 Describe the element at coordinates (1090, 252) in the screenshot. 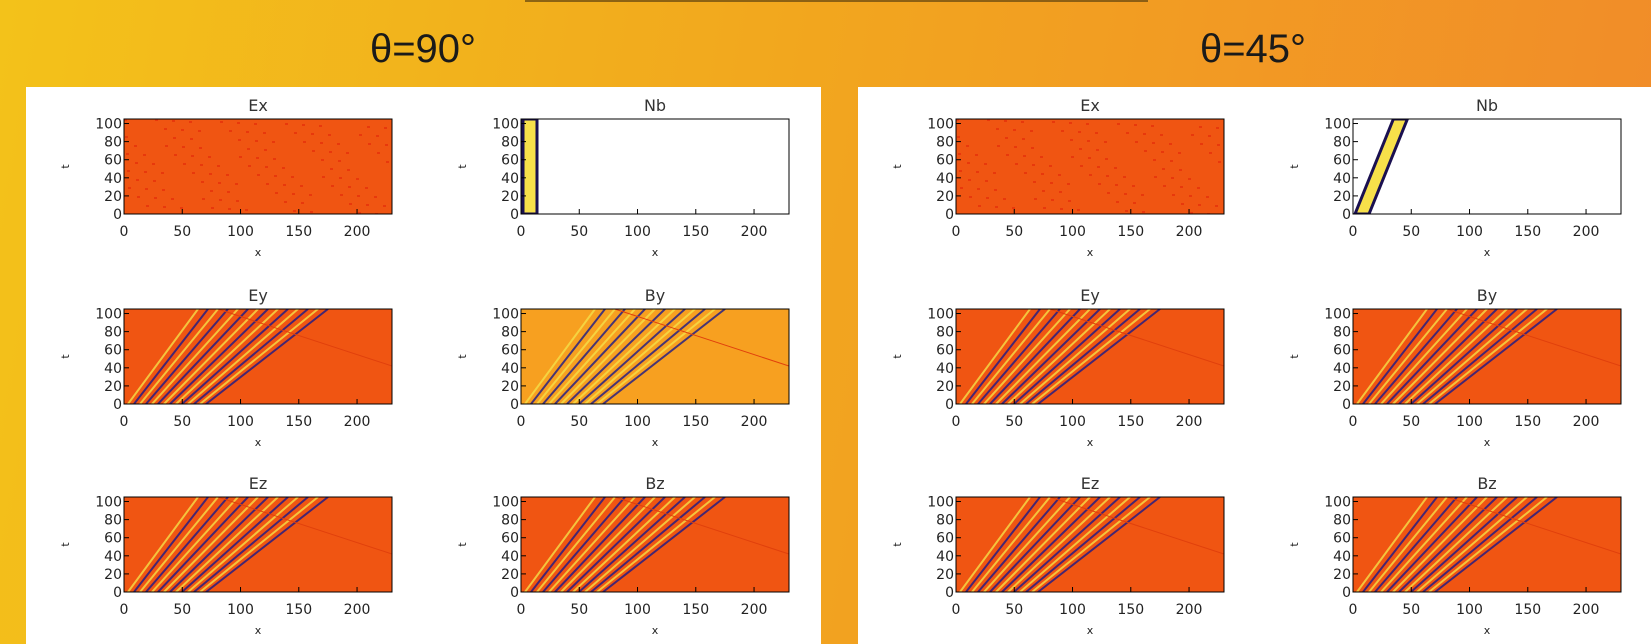

I see `x-axis-label: x` at that location.